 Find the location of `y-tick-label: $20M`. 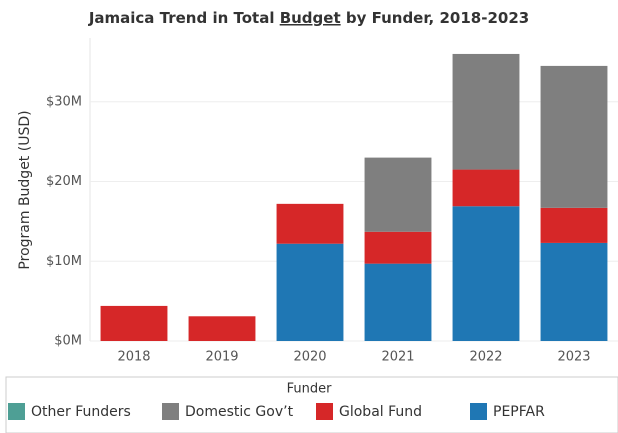

y-tick-label: $20M is located at coordinates (64, 181).